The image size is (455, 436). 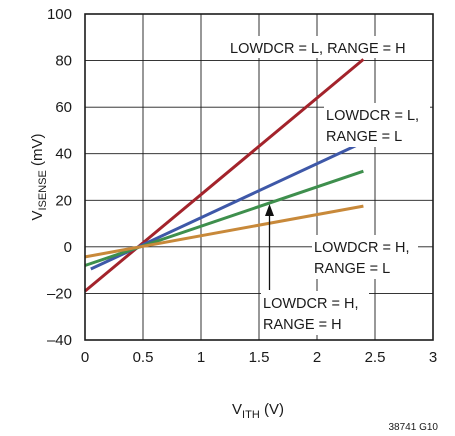 I want to click on y-tick-label: 100, so click(x=59, y=14).